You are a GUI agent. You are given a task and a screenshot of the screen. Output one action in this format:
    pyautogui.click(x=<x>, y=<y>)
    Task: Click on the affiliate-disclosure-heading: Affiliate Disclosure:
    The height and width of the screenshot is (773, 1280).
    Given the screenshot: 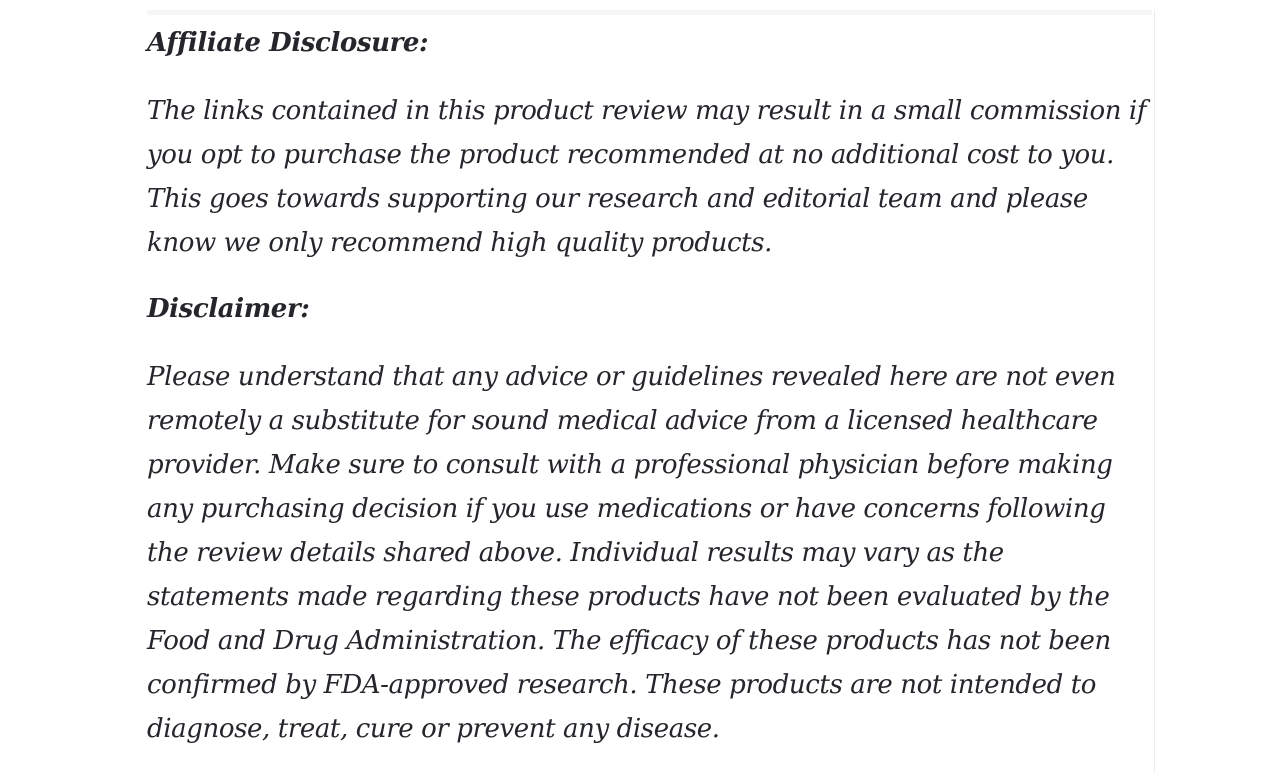 What is the action you would take?
    pyautogui.click(x=288, y=43)
    